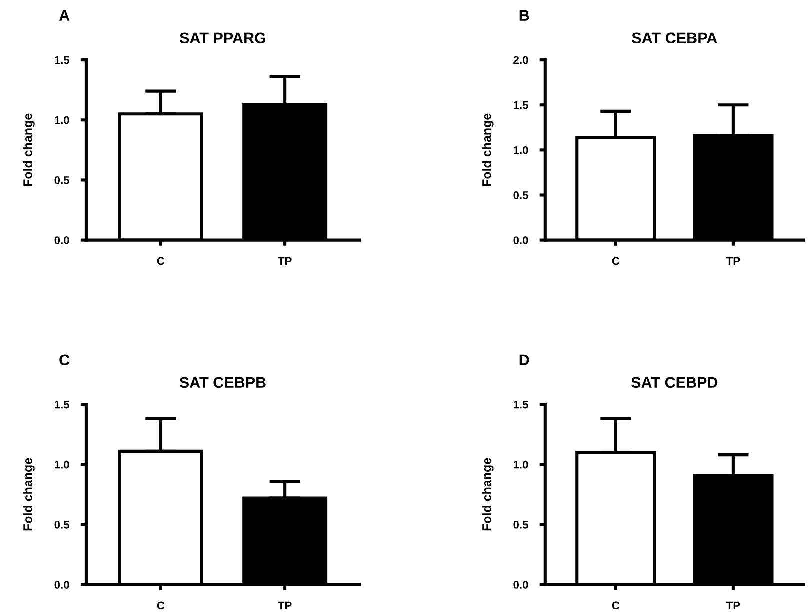  What do you see at coordinates (223, 382) in the screenshot?
I see `chart-title: SAT CEBPB` at bounding box center [223, 382].